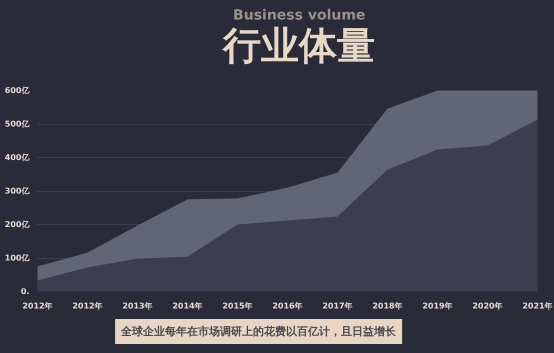 This screenshot has height=353, width=554. Describe the element at coordinates (287, 306) in the screenshot. I see `x-tick-label: 2016年` at that location.